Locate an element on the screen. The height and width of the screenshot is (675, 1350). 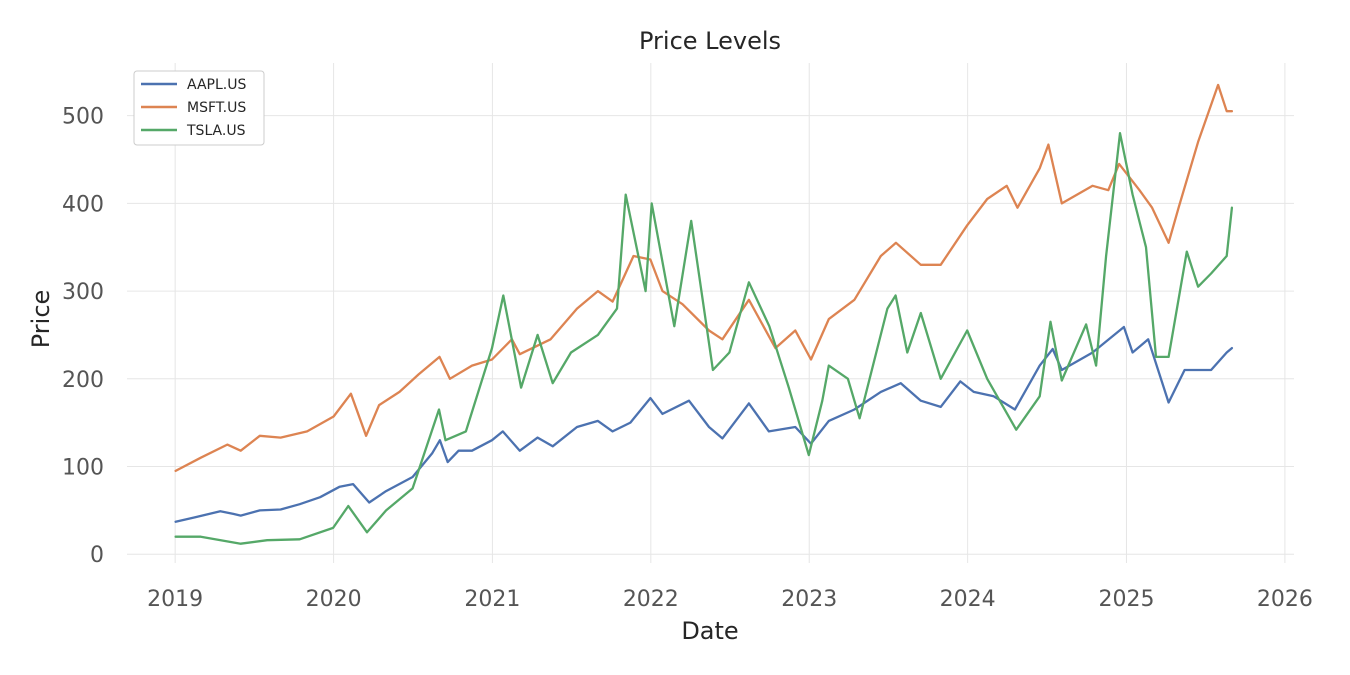
x-tick-label: 2026 is located at coordinates (1285, 599).